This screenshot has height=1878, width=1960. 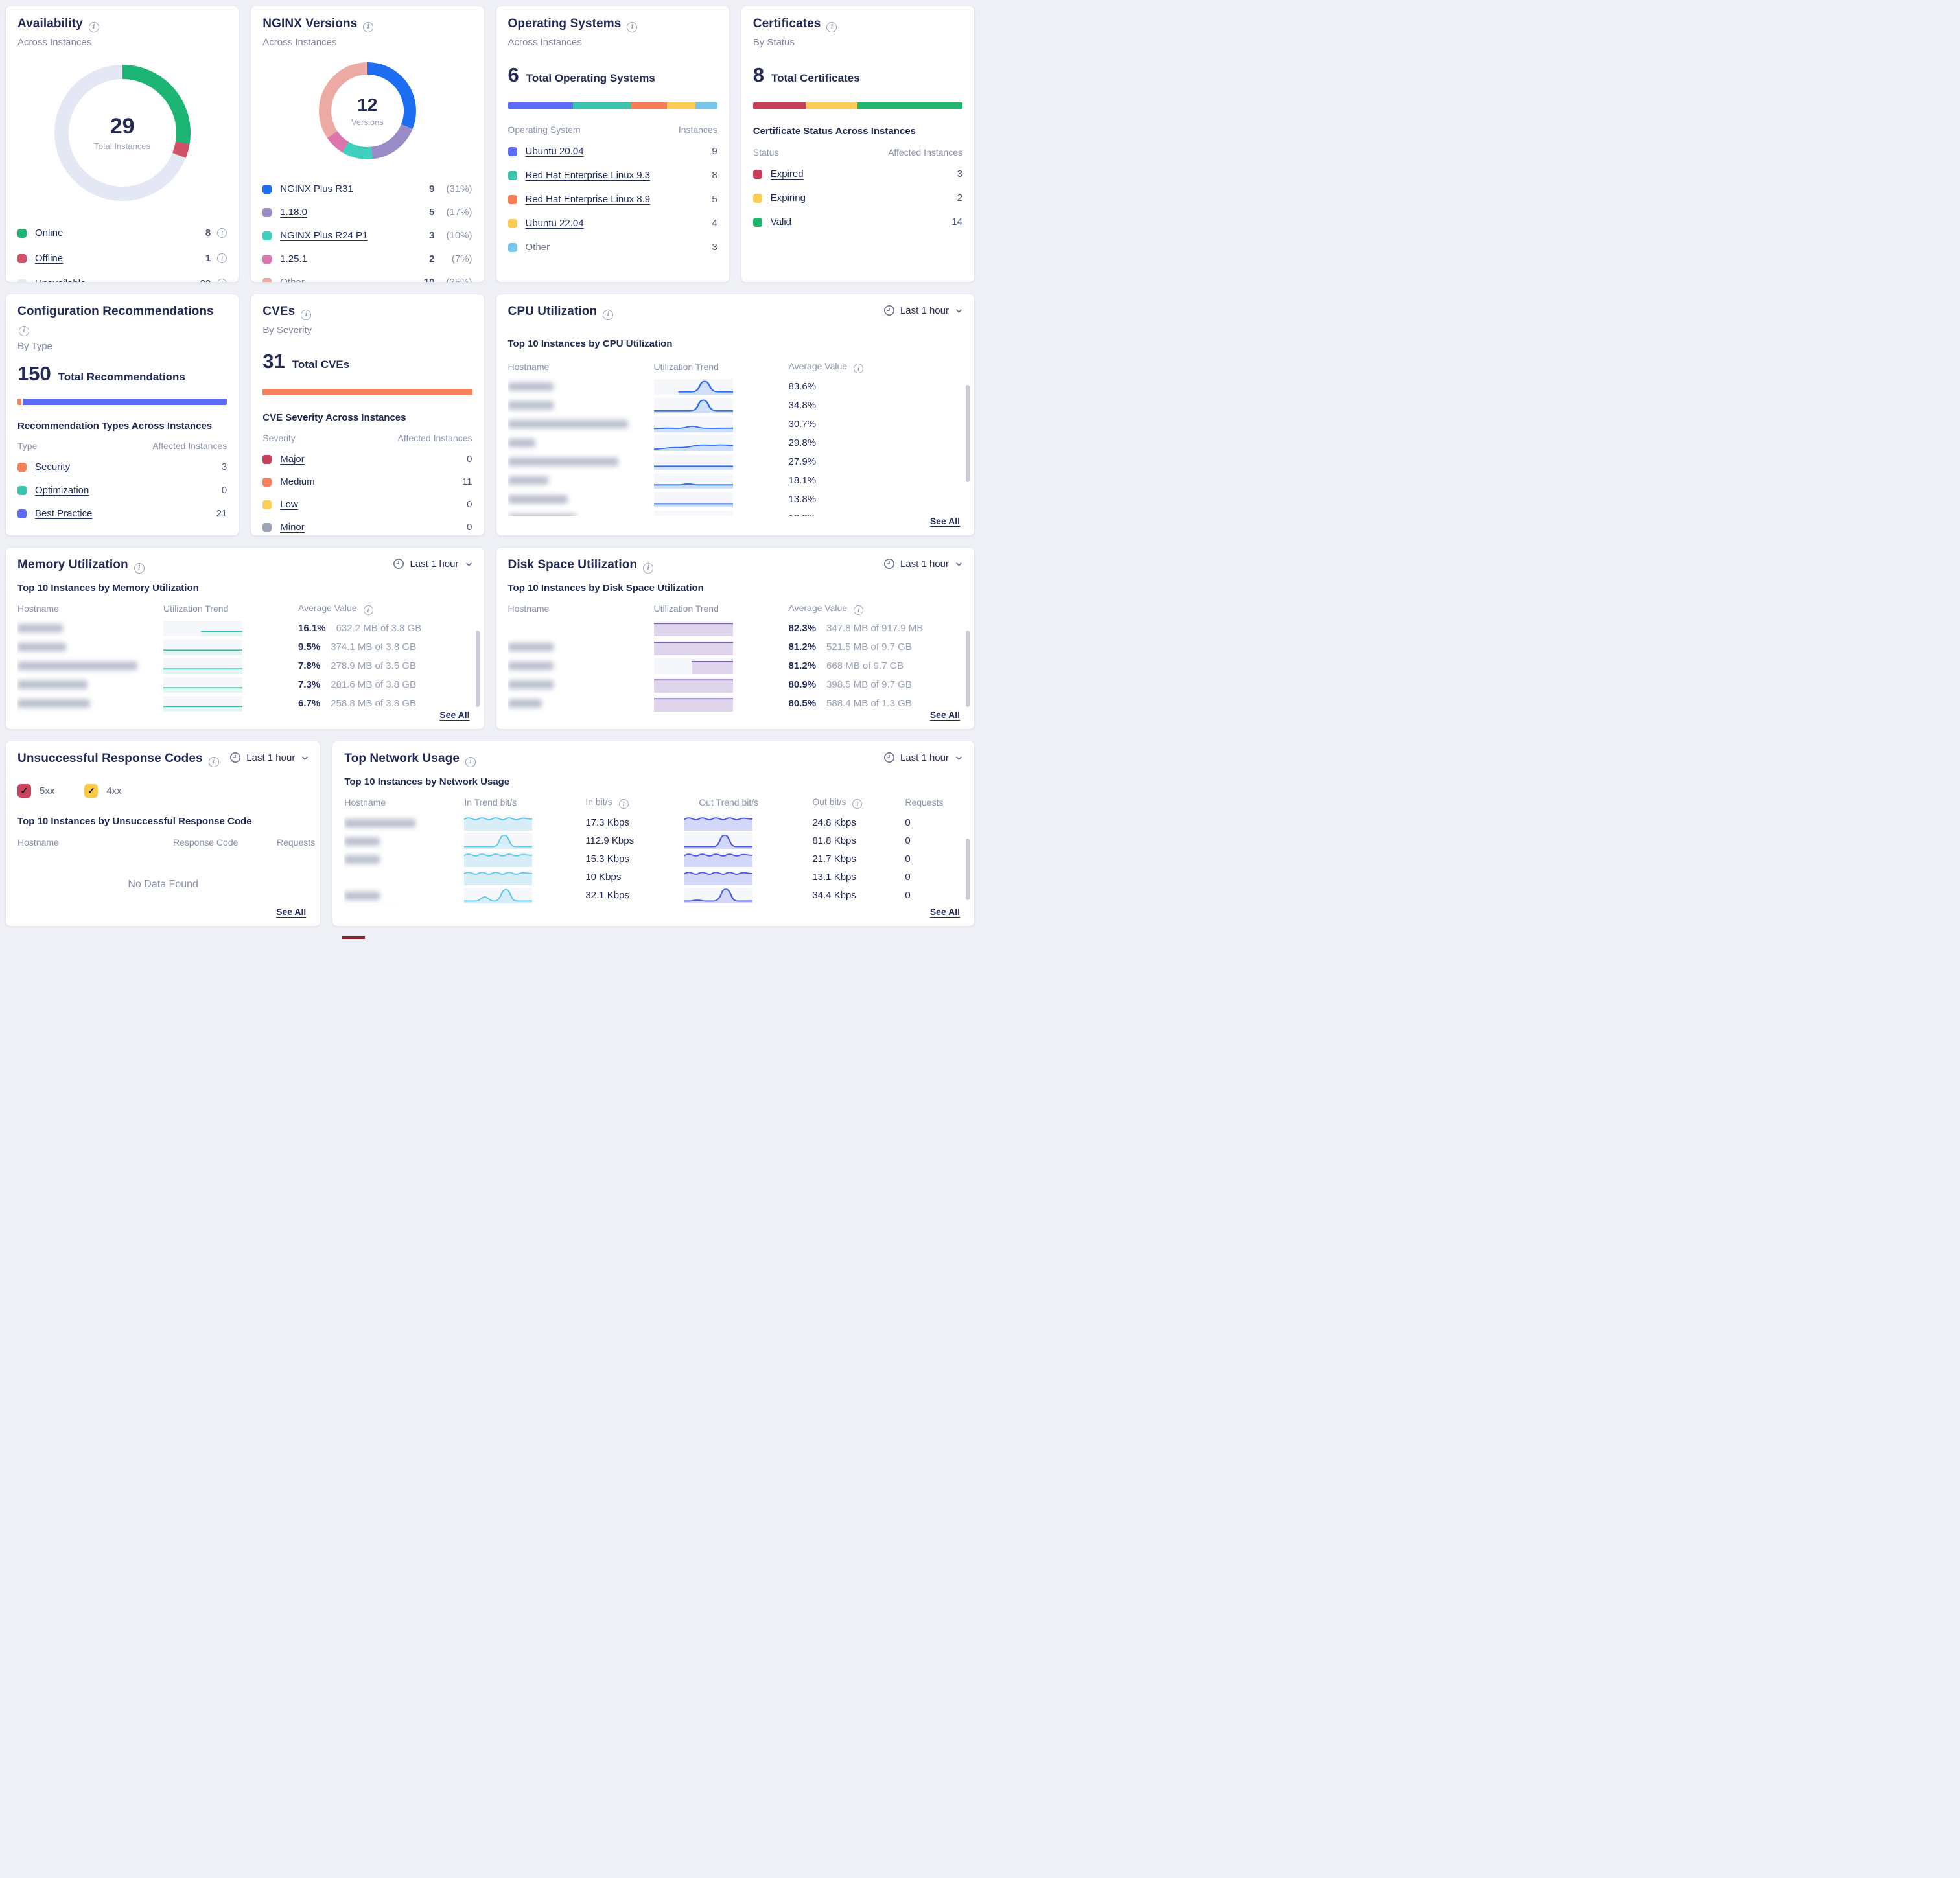 What do you see at coordinates (573, 565) in the screenshot?
I see `card-title: Disk Space Utilization` at bounding box center [573, 565].